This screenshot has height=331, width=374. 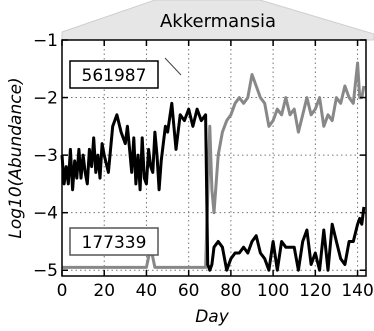 What do you see at coordinates (189, 291) in the screenshot?
I see `x-tick-label-3: 60` at bounding box center [189, 291].